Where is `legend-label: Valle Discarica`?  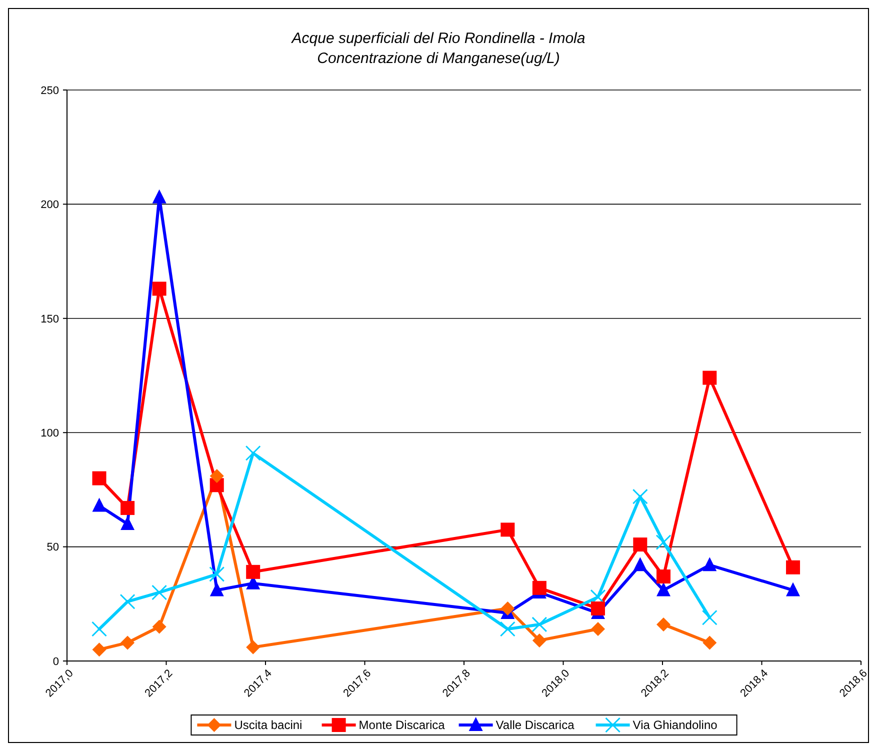 legend-label: Valle Discarica is located at coordinates (535, 725).